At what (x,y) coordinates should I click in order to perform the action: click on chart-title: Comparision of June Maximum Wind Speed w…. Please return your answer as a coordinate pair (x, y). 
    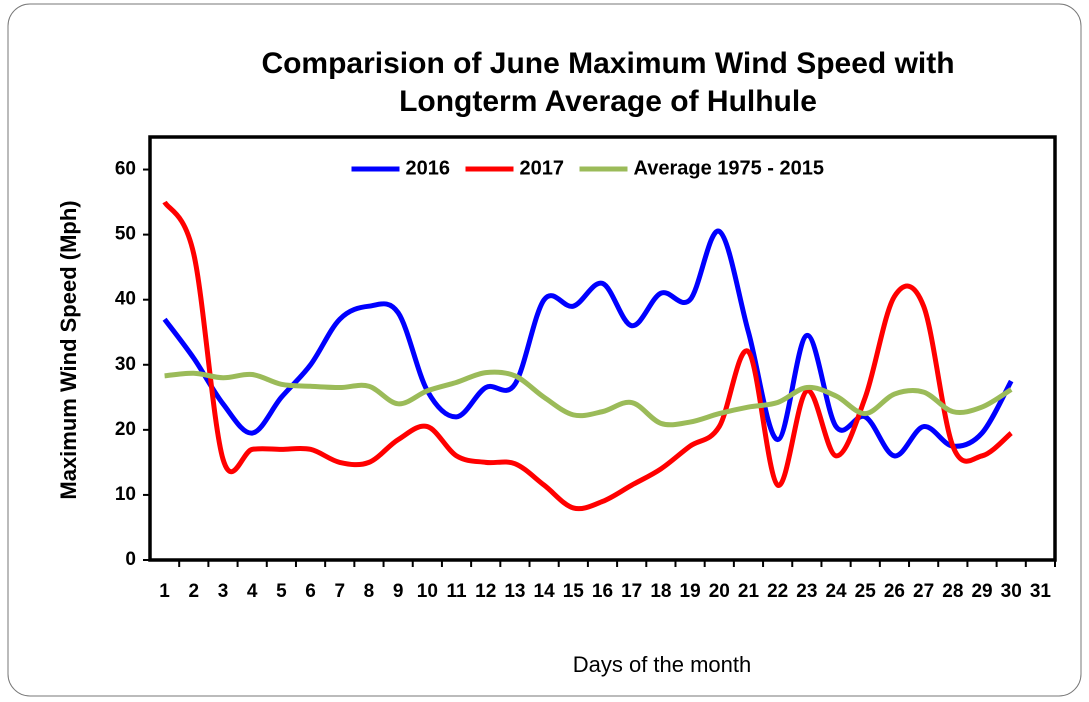
    Looking at the image, I should click on (607, 63).